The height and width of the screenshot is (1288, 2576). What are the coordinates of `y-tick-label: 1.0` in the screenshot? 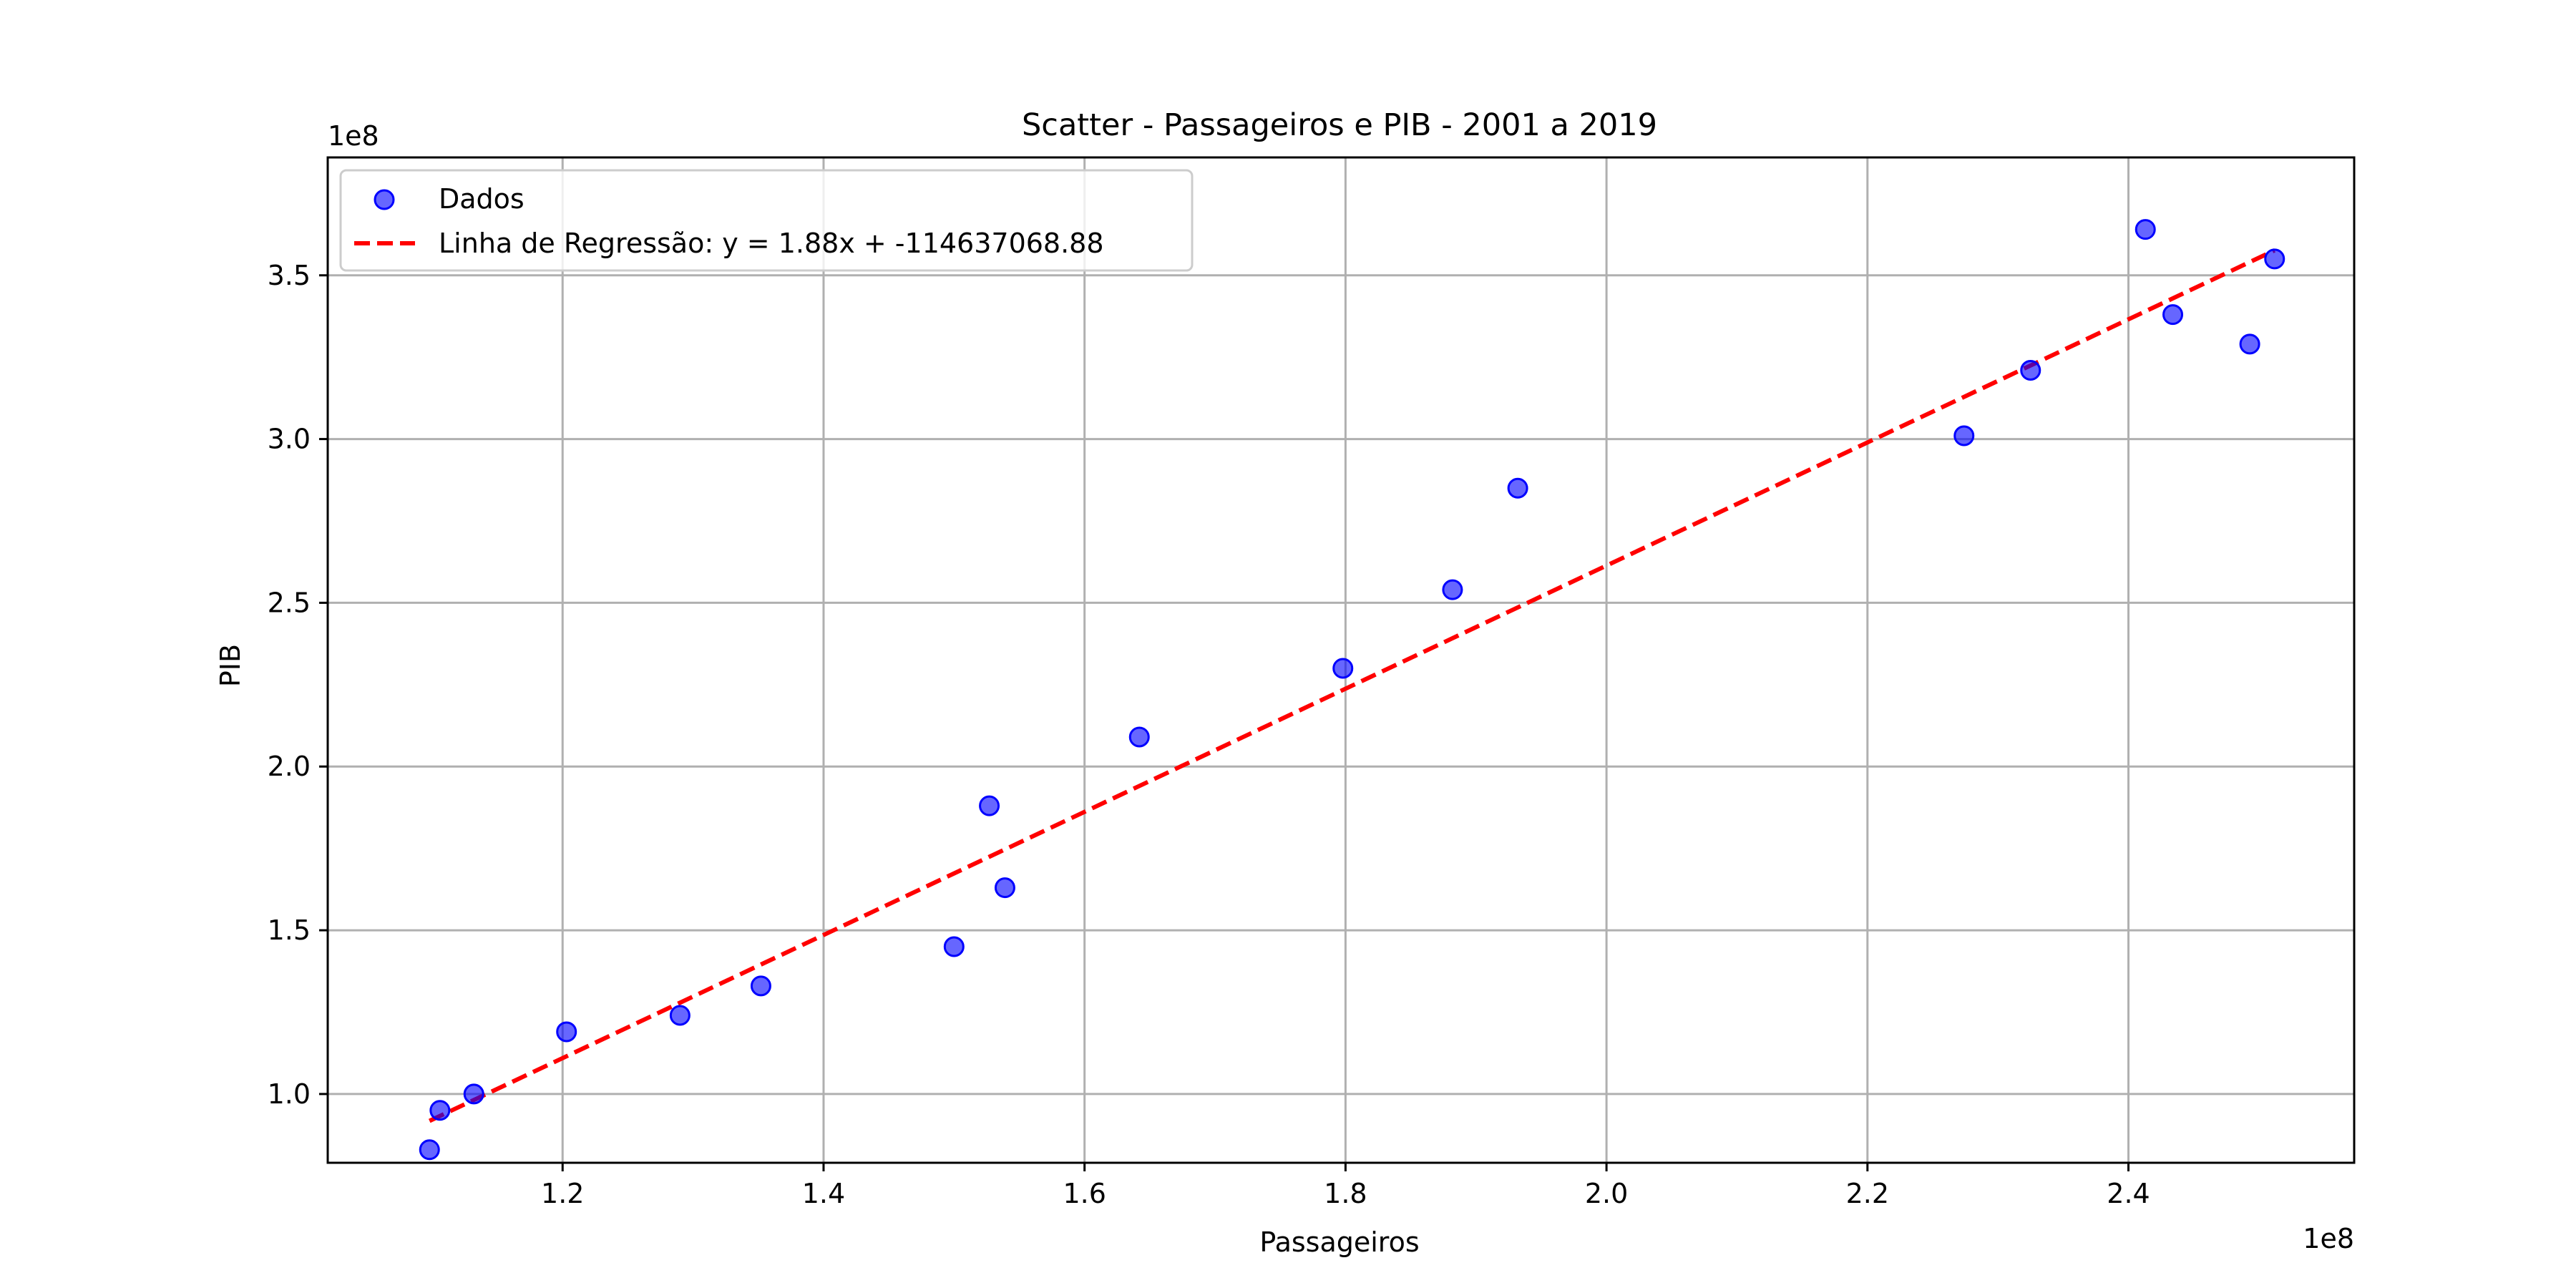 It's located at (289, 1094).